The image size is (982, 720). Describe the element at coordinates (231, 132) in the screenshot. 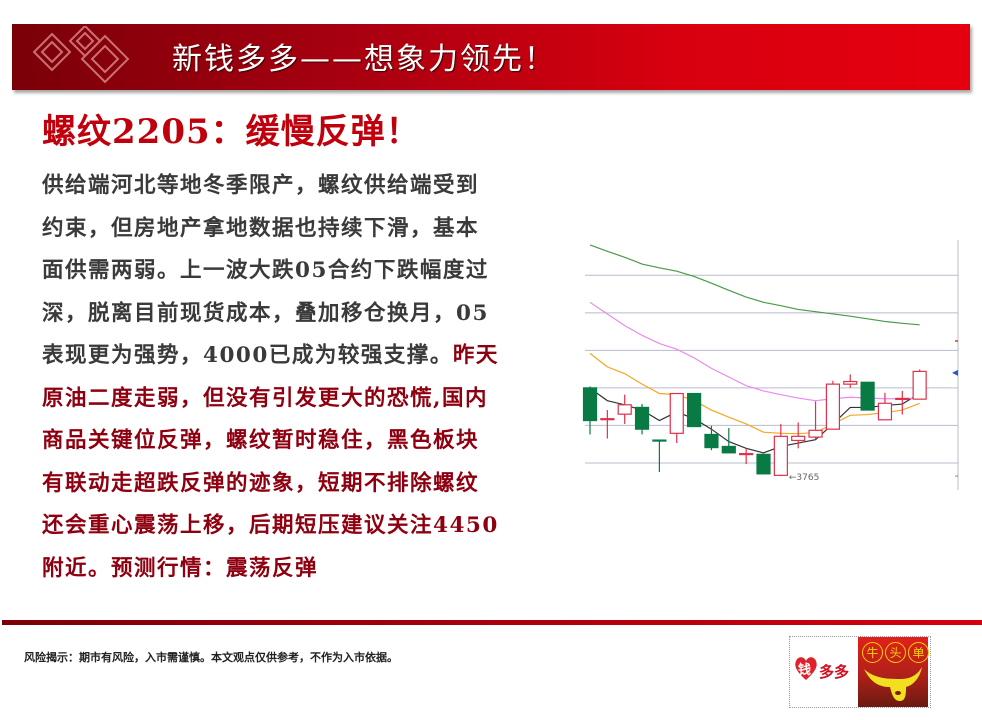

I see `headline: 螺纹2205：缓慢反弹！` at that location.